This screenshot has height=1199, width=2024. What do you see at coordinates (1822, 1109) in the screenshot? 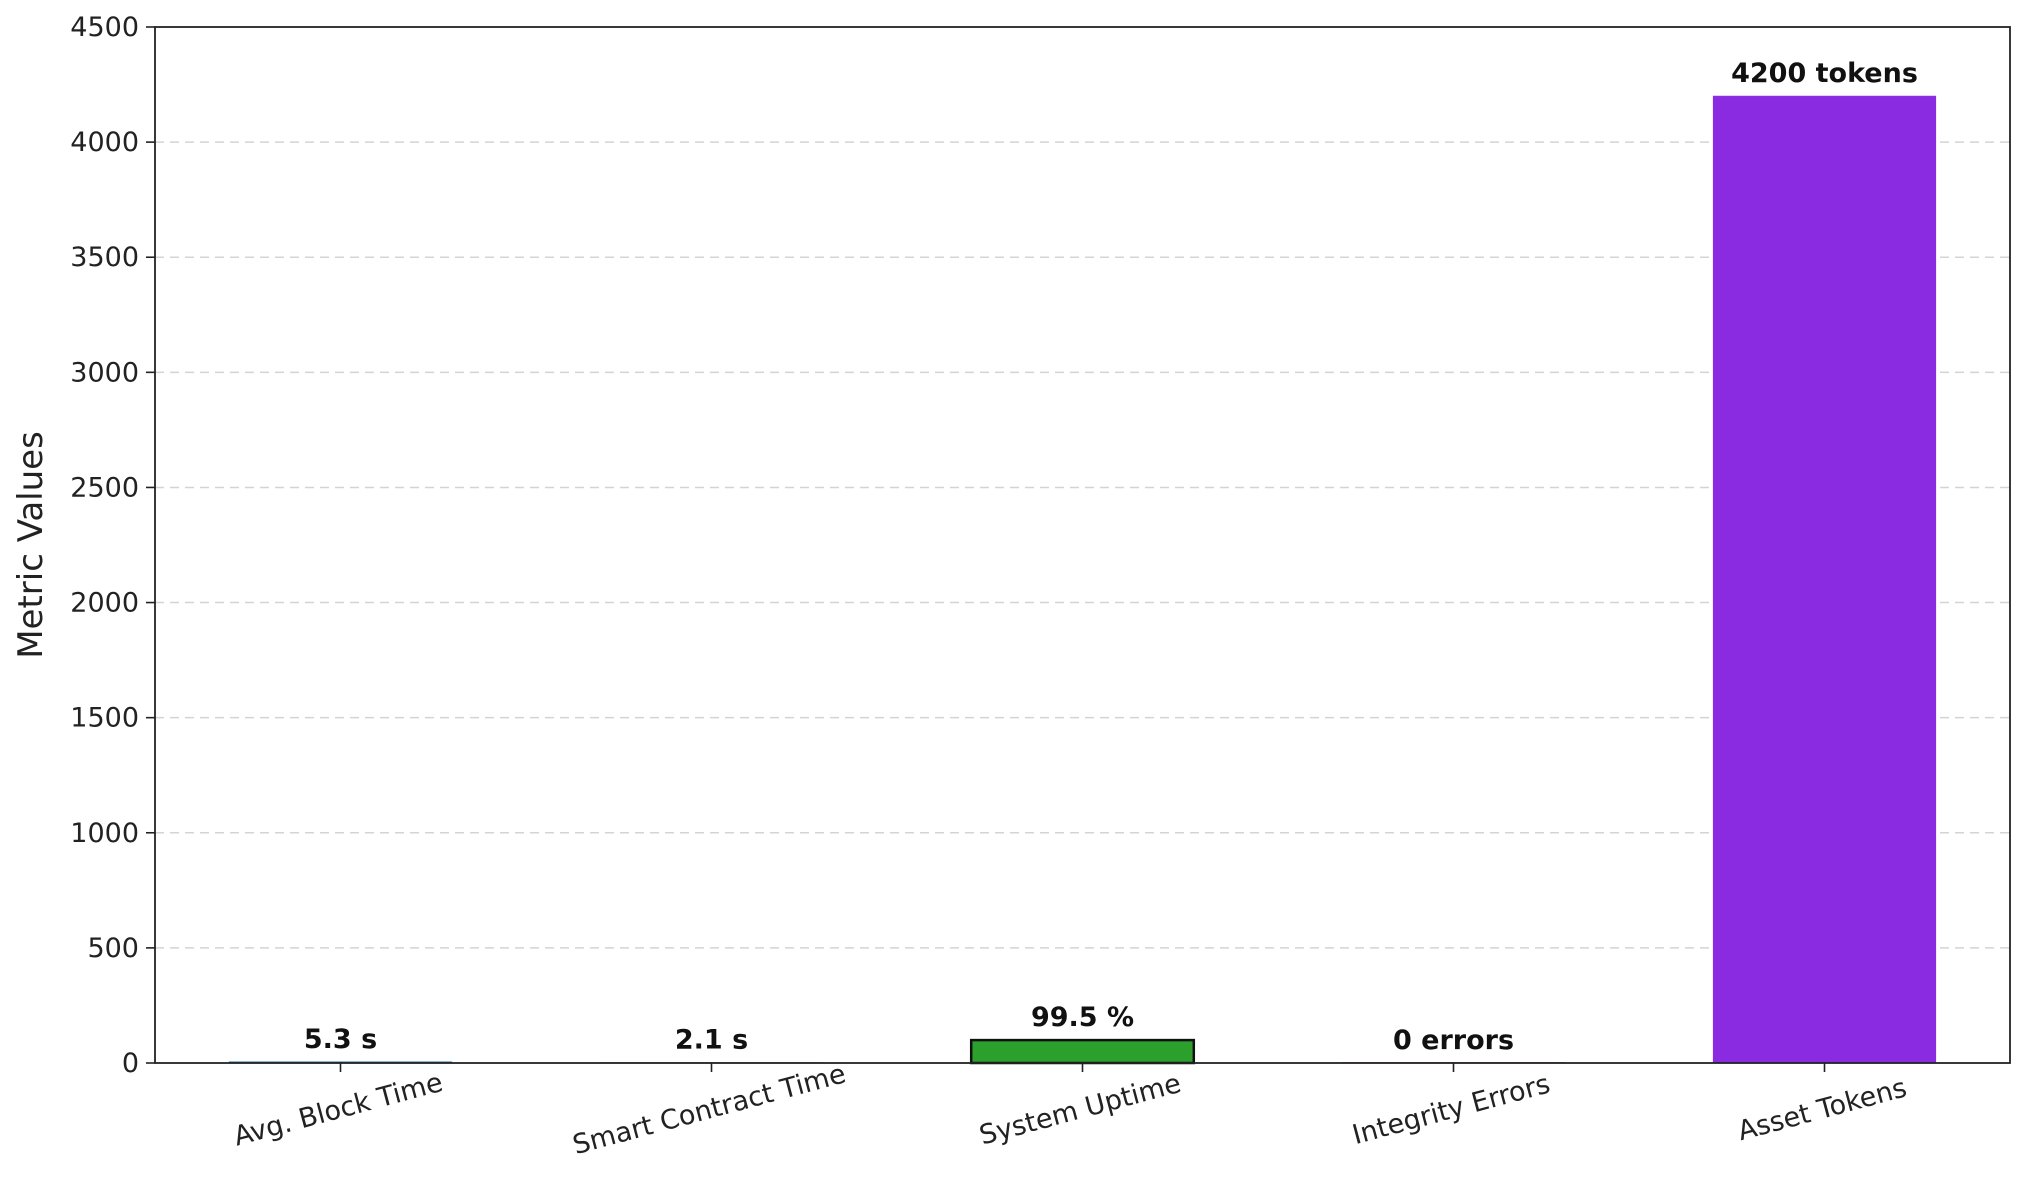
I see `x-tick-label: Asset Tokens` at bounding box center [1822, 1109].